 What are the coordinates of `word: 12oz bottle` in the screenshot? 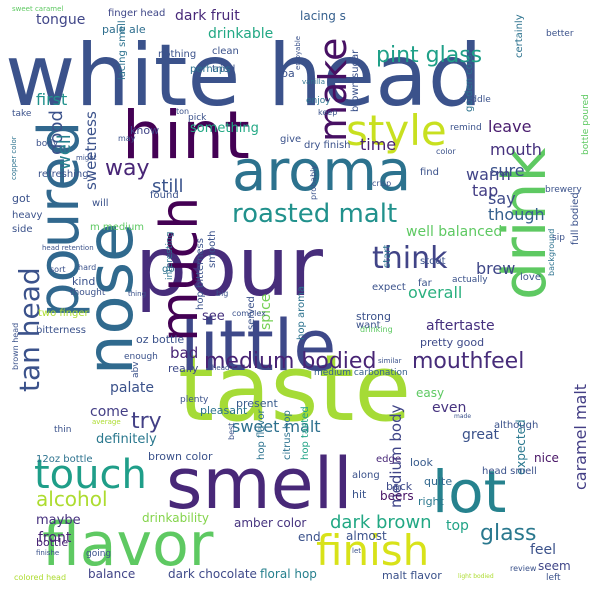 It's located at (64, 459).